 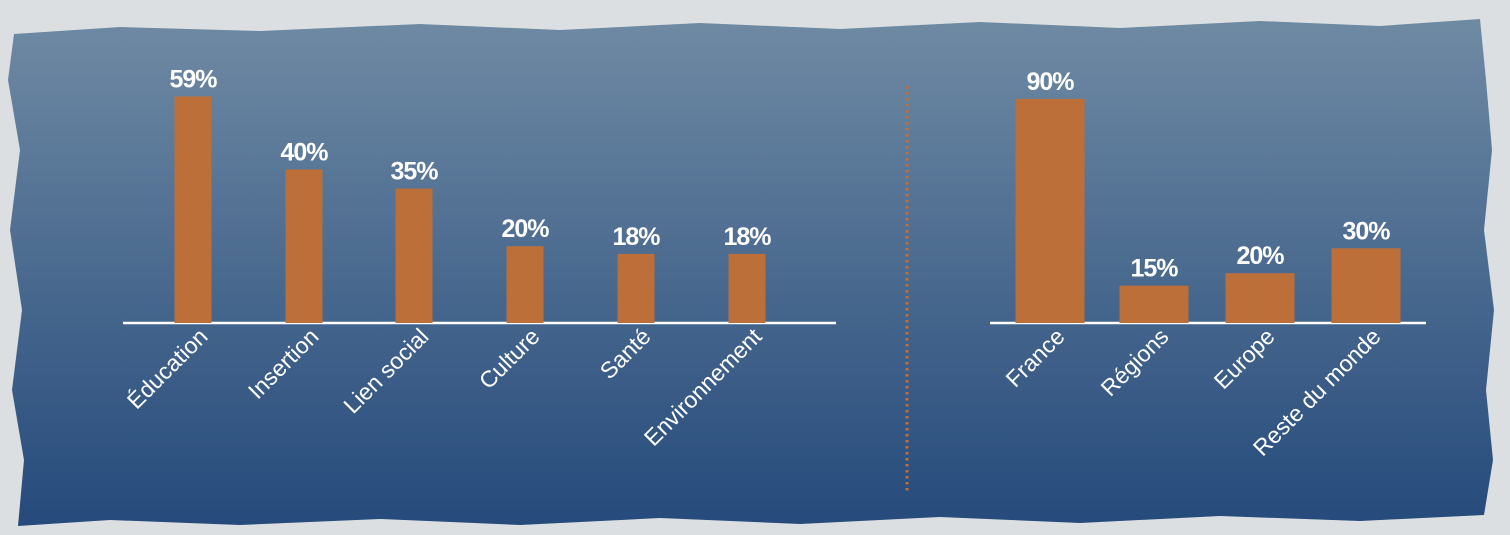 I want to click on value-label-europe: 20%, so click(x=1260, y=256).